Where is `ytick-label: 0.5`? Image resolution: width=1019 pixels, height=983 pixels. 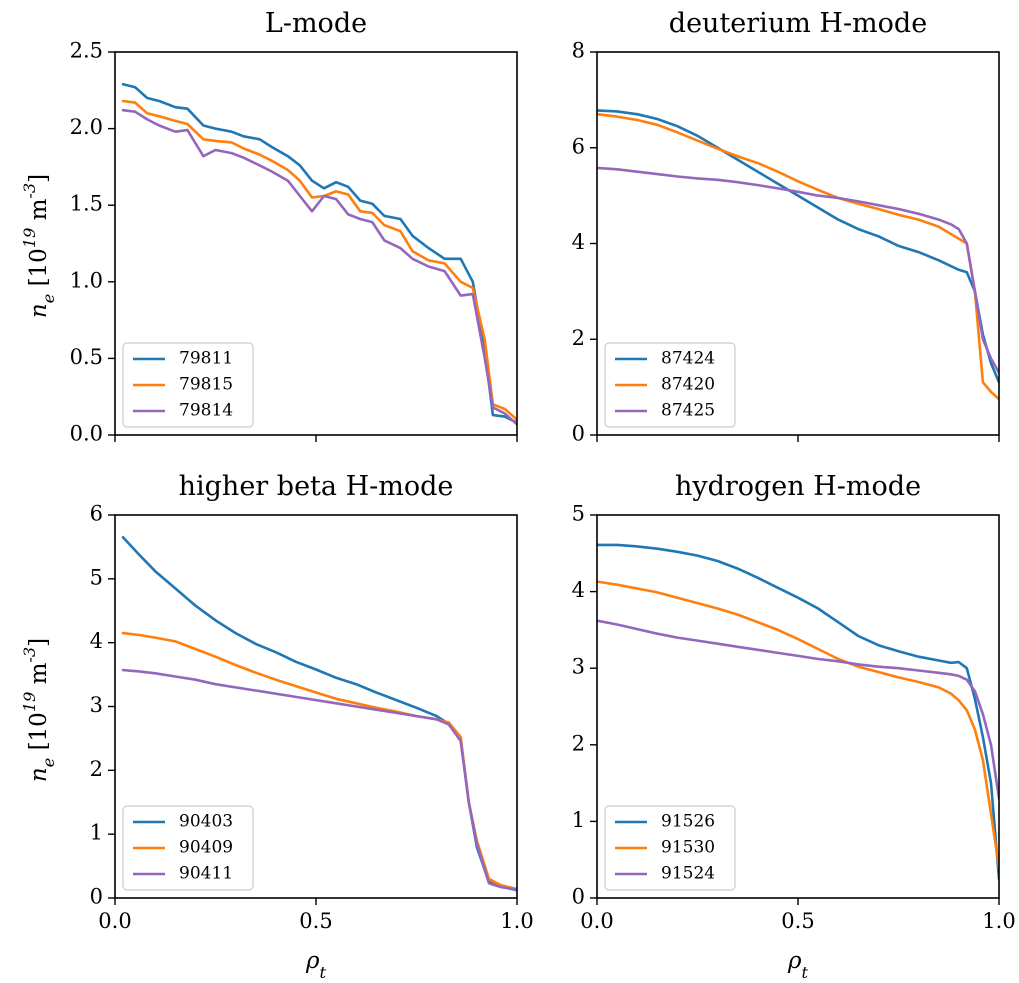
ytick-label: 0.5 is located at coordinates (86, 357).